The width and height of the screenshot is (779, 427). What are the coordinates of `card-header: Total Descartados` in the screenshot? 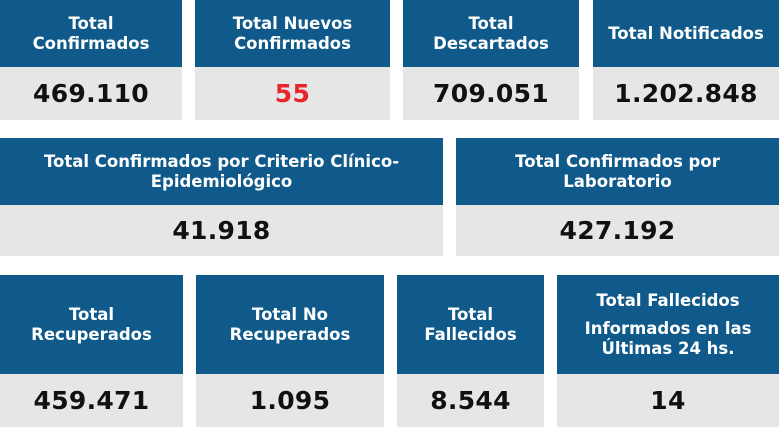 It's located at (491, 33).